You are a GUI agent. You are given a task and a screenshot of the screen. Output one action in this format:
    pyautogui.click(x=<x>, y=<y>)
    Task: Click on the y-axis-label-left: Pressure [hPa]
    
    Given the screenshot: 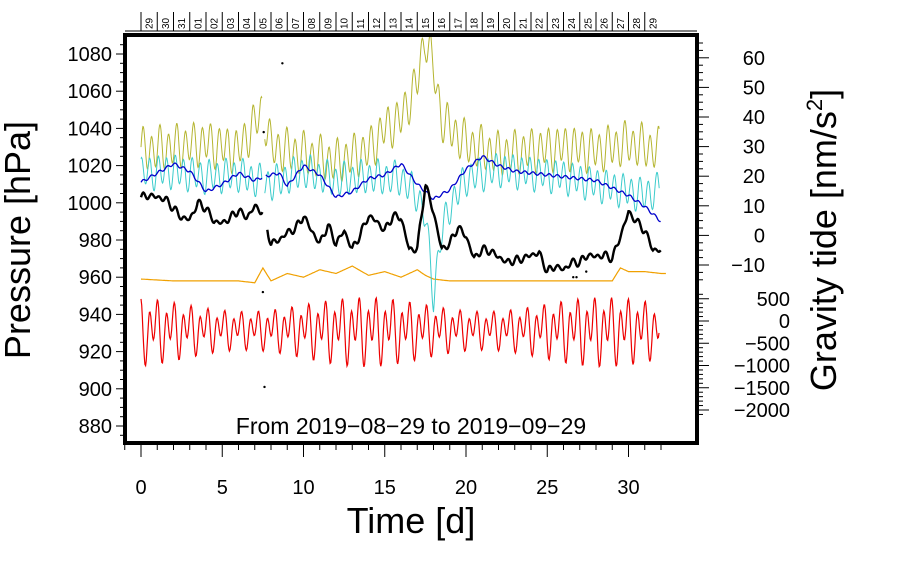 What is the action you would take?
    pyautogui.click(x=19, y=240)
    